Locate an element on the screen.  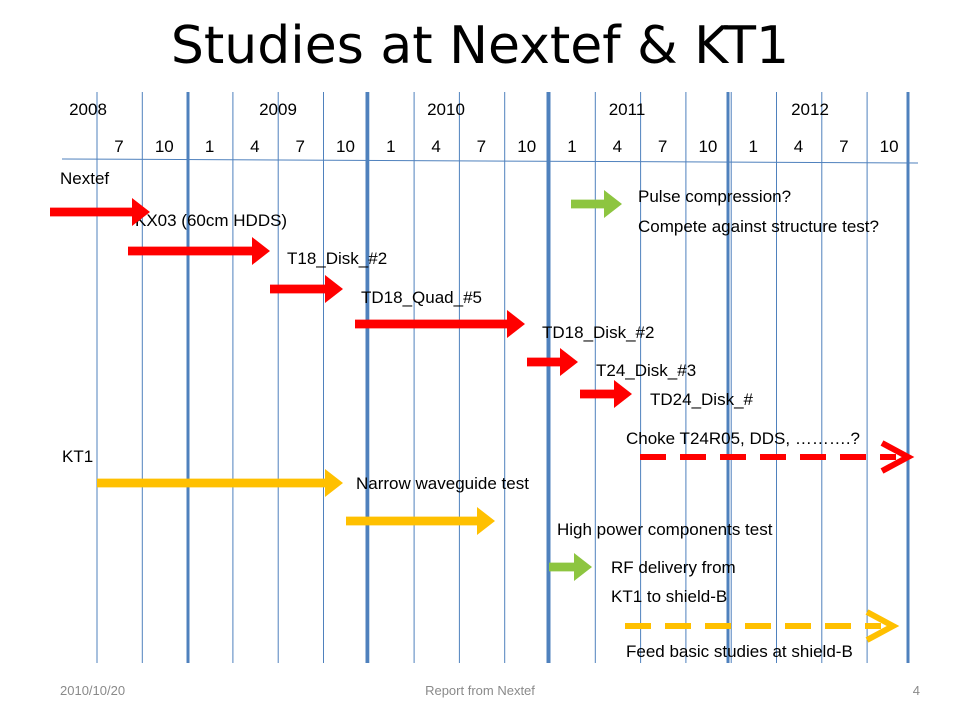
task-label: KX03 (60cm HDDS) is located at coordinates (211, 220).